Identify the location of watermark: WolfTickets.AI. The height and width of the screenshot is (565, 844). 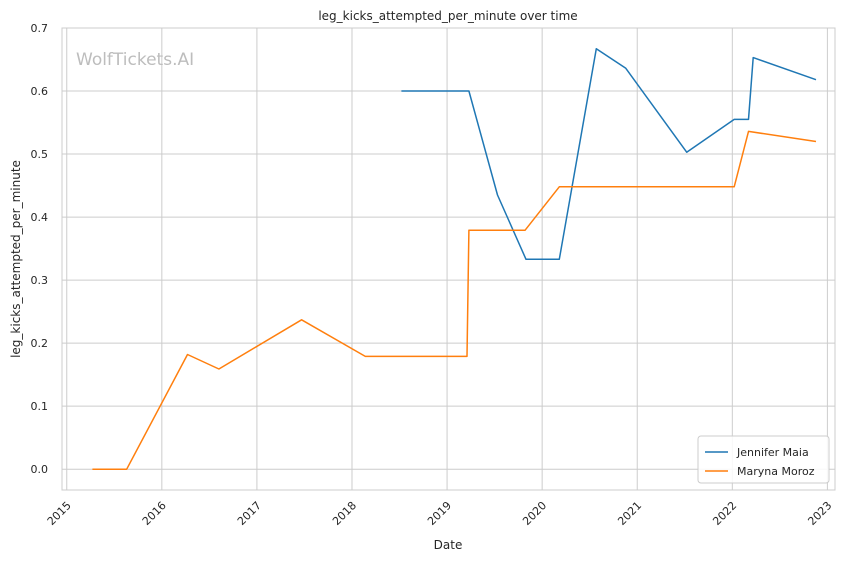
(135, 60).